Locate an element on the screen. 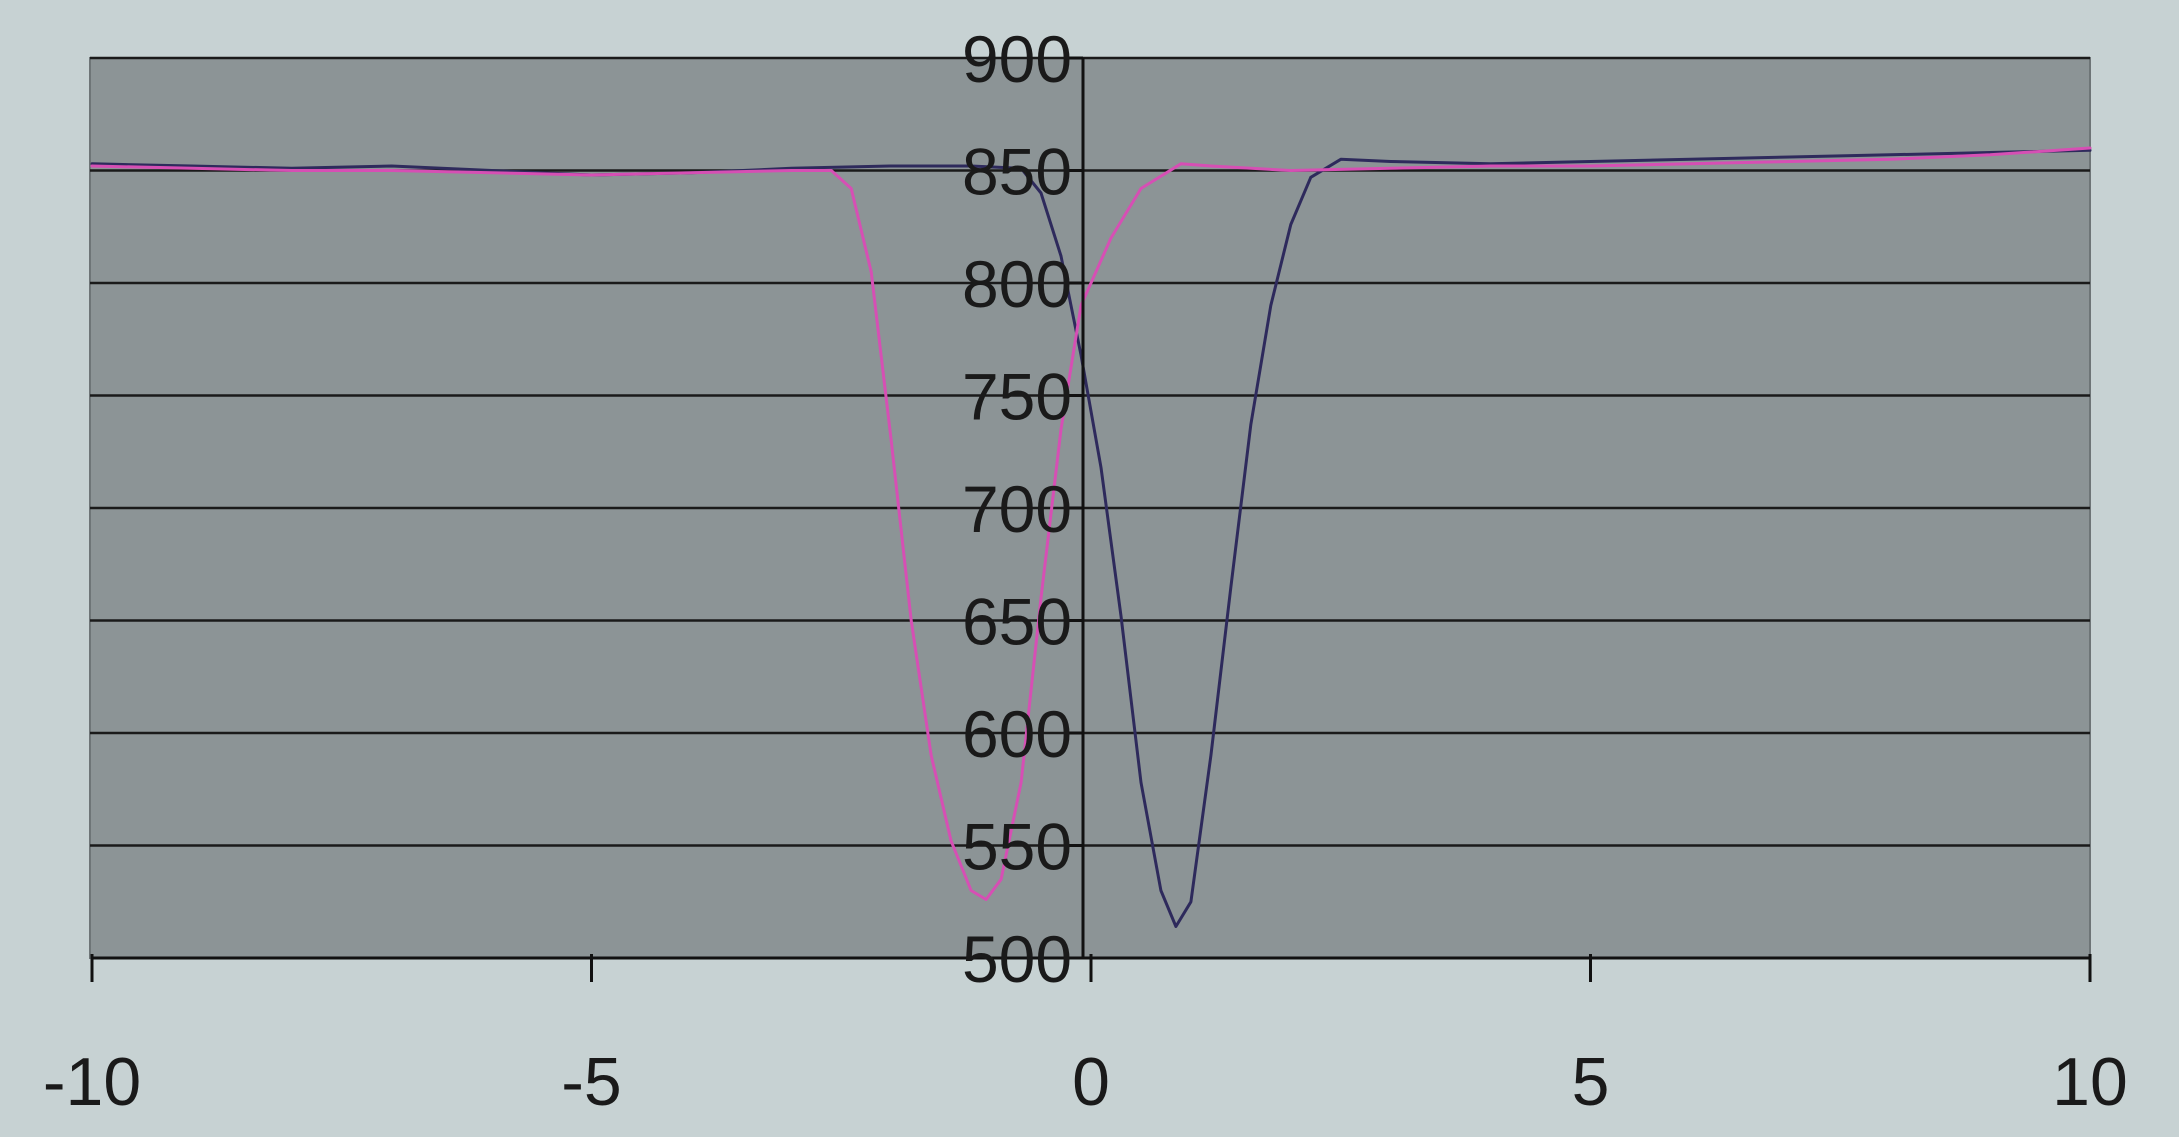 The height and width of the screenshot is (1137, 2179). x-tick-label: 10 is located at coordinates (2090, 1082).